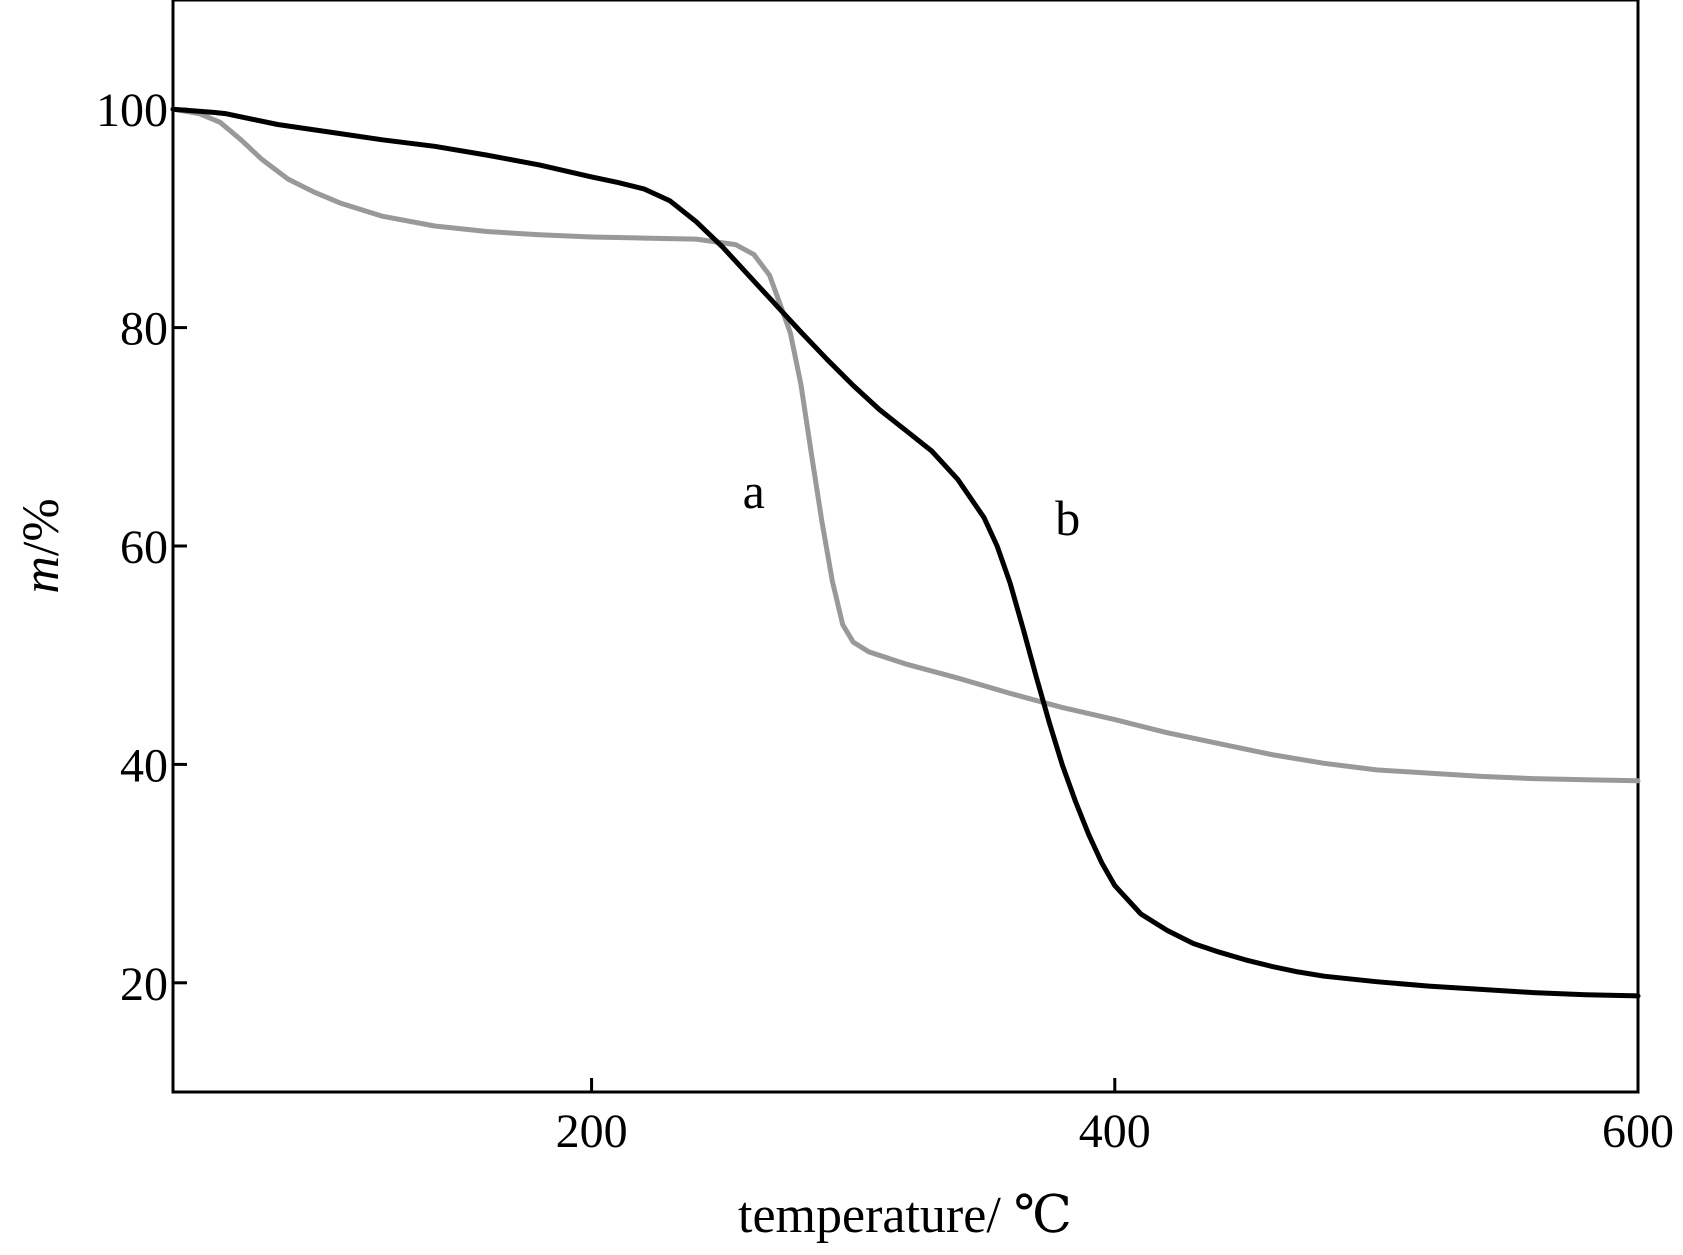 This screenshot has width=1683, height=1255. Describe the element at coordinates (144, 765) in the screenshot. I see `y-tick-label: 40` at that location.